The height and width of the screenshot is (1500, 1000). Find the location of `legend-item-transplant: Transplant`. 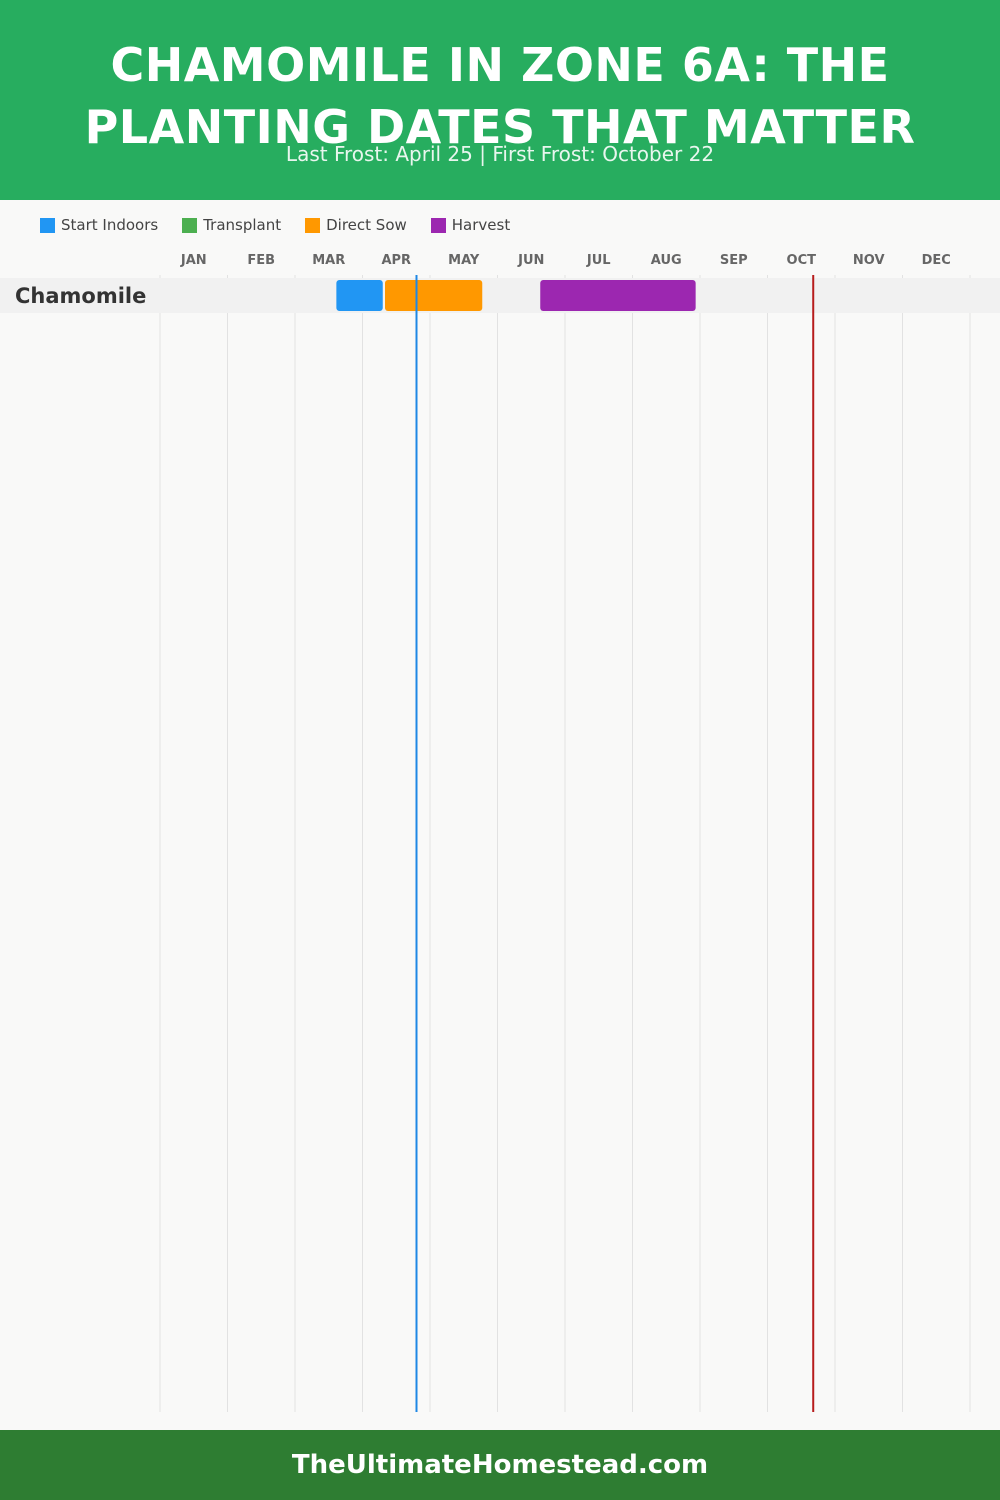

legend-item-transplant: Transplant is located at coordinates (231, 225).